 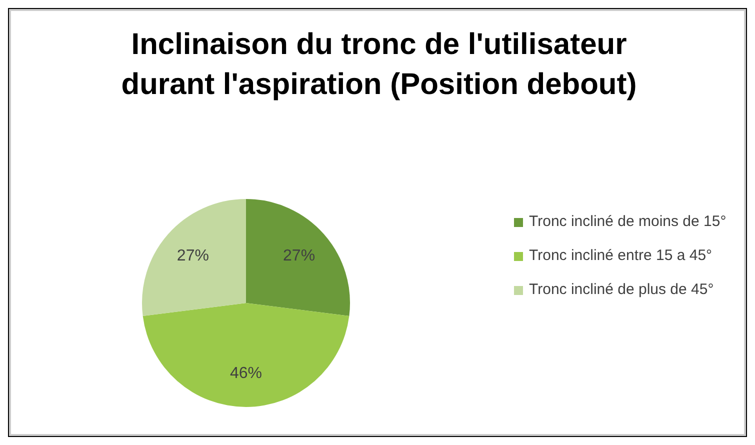 I want to click on data-label: 46%, so click(x=246, y=373).